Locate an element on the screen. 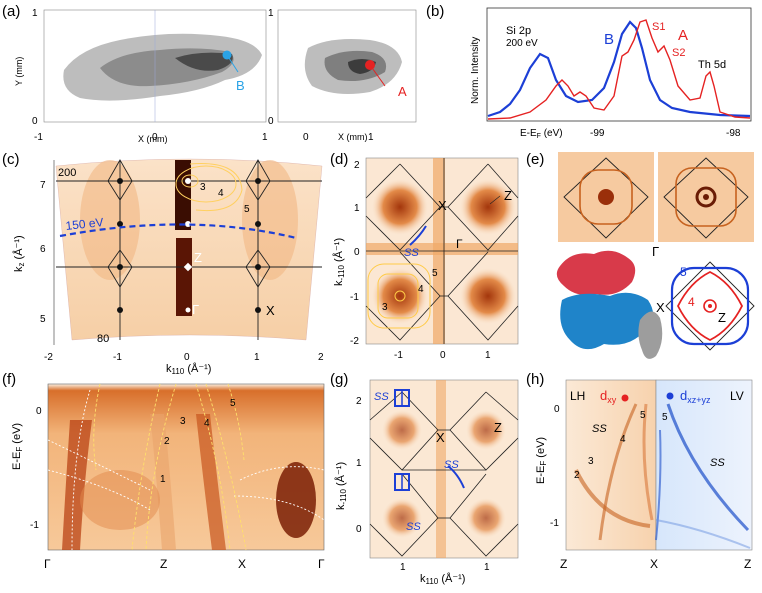 Image resolution: width=762 pixels, height=593 pixels. f-dft-bands-yellow is located at coordinates (170, 467).